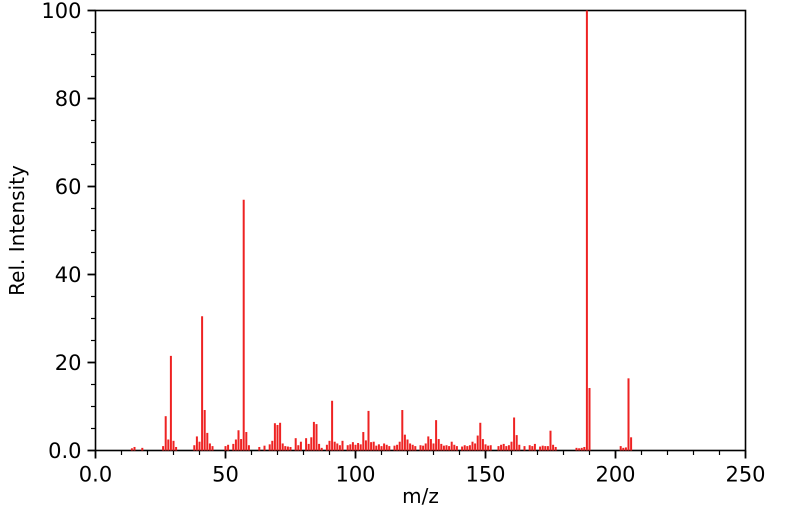  Describe the element at coordinates (68, 275) in the screenshot. I see `y-tick-label: 40` at that location.